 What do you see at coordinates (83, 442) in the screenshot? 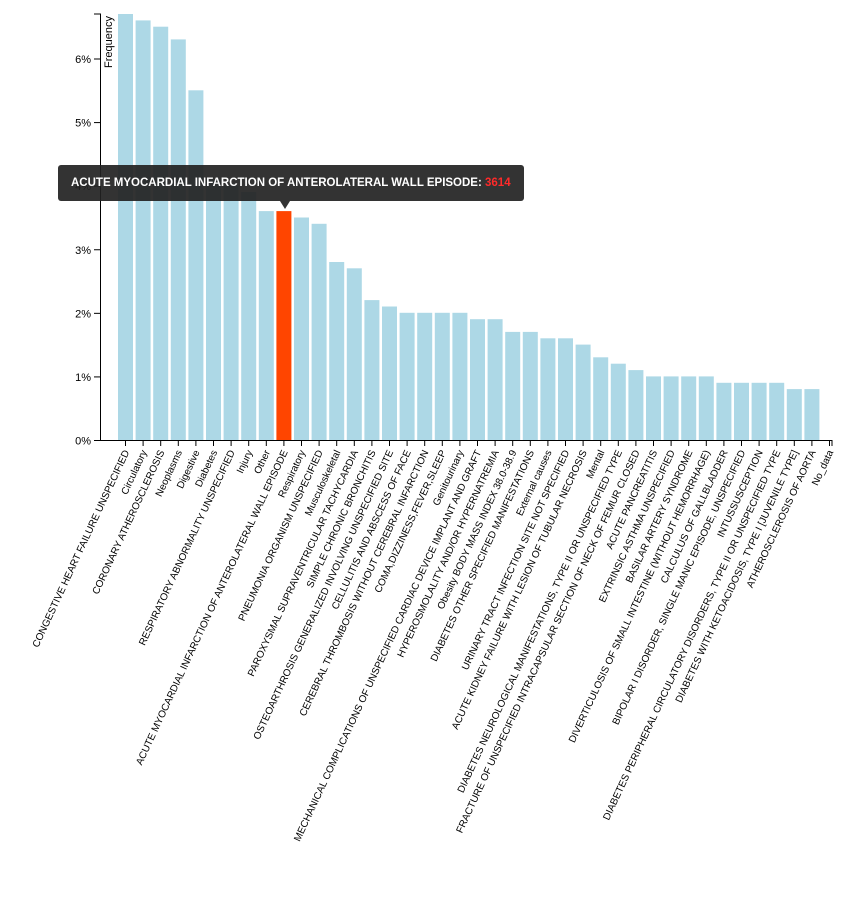
I see `y-tick-label-0: 0%` at bounding box center [83, 442].